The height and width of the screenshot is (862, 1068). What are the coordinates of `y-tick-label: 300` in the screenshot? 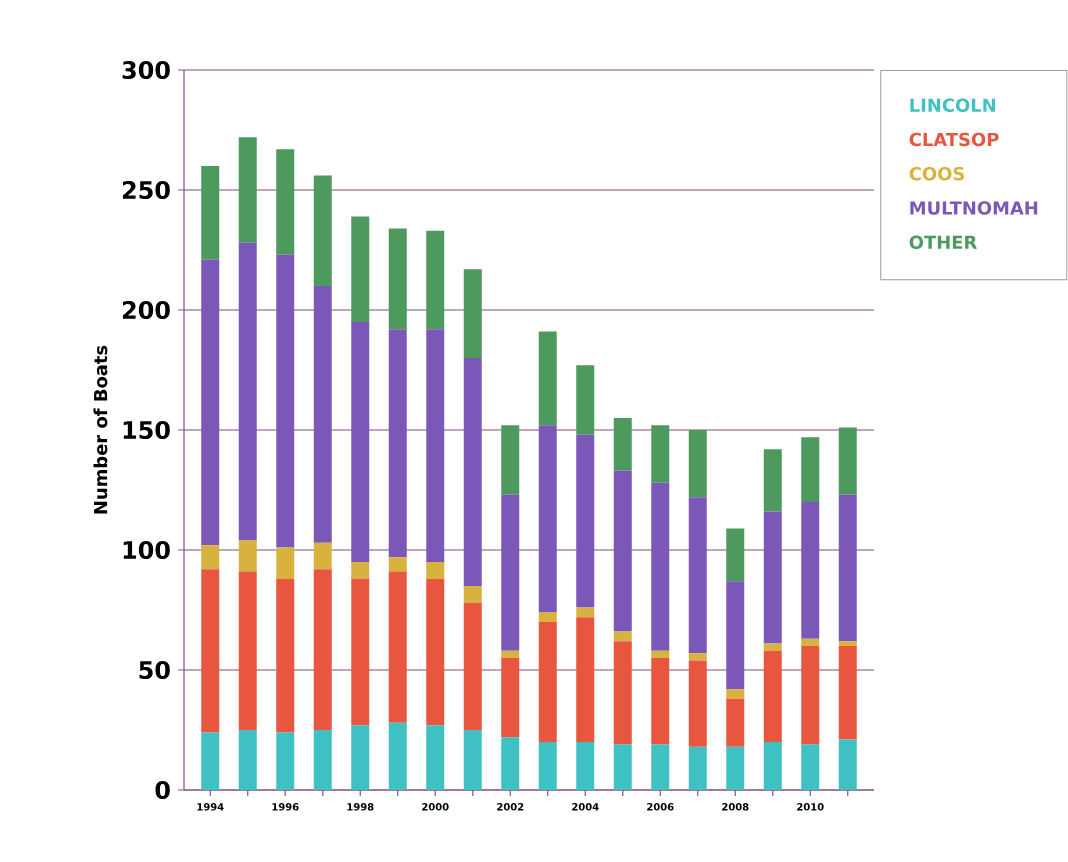 It's located at (146, 70).